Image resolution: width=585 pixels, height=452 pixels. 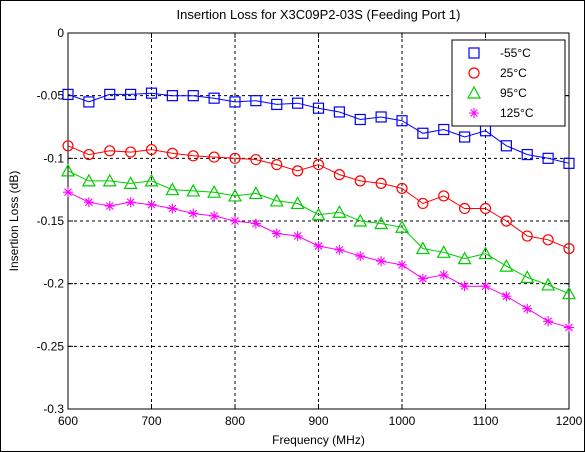 I want to click on legend: -55°C 25°C 95°C 125°C, so click(x=508, y=83).